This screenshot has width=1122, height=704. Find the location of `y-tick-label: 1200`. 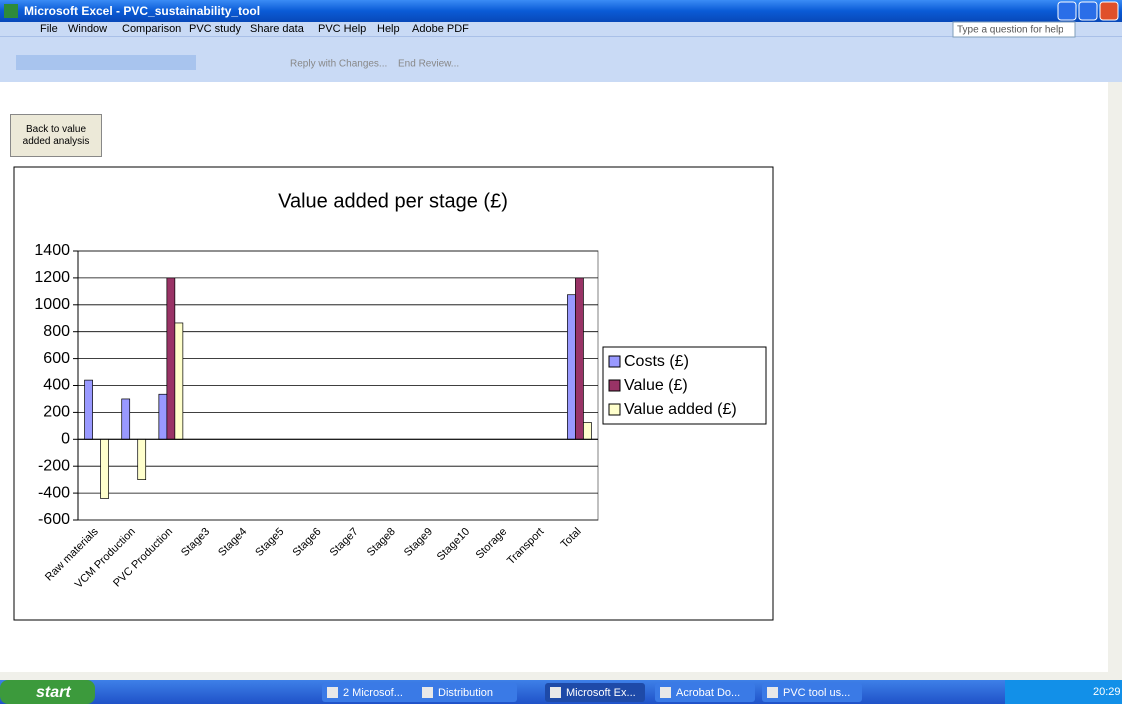

y-tick-label: 1200 is located at coordinates (52, 277).